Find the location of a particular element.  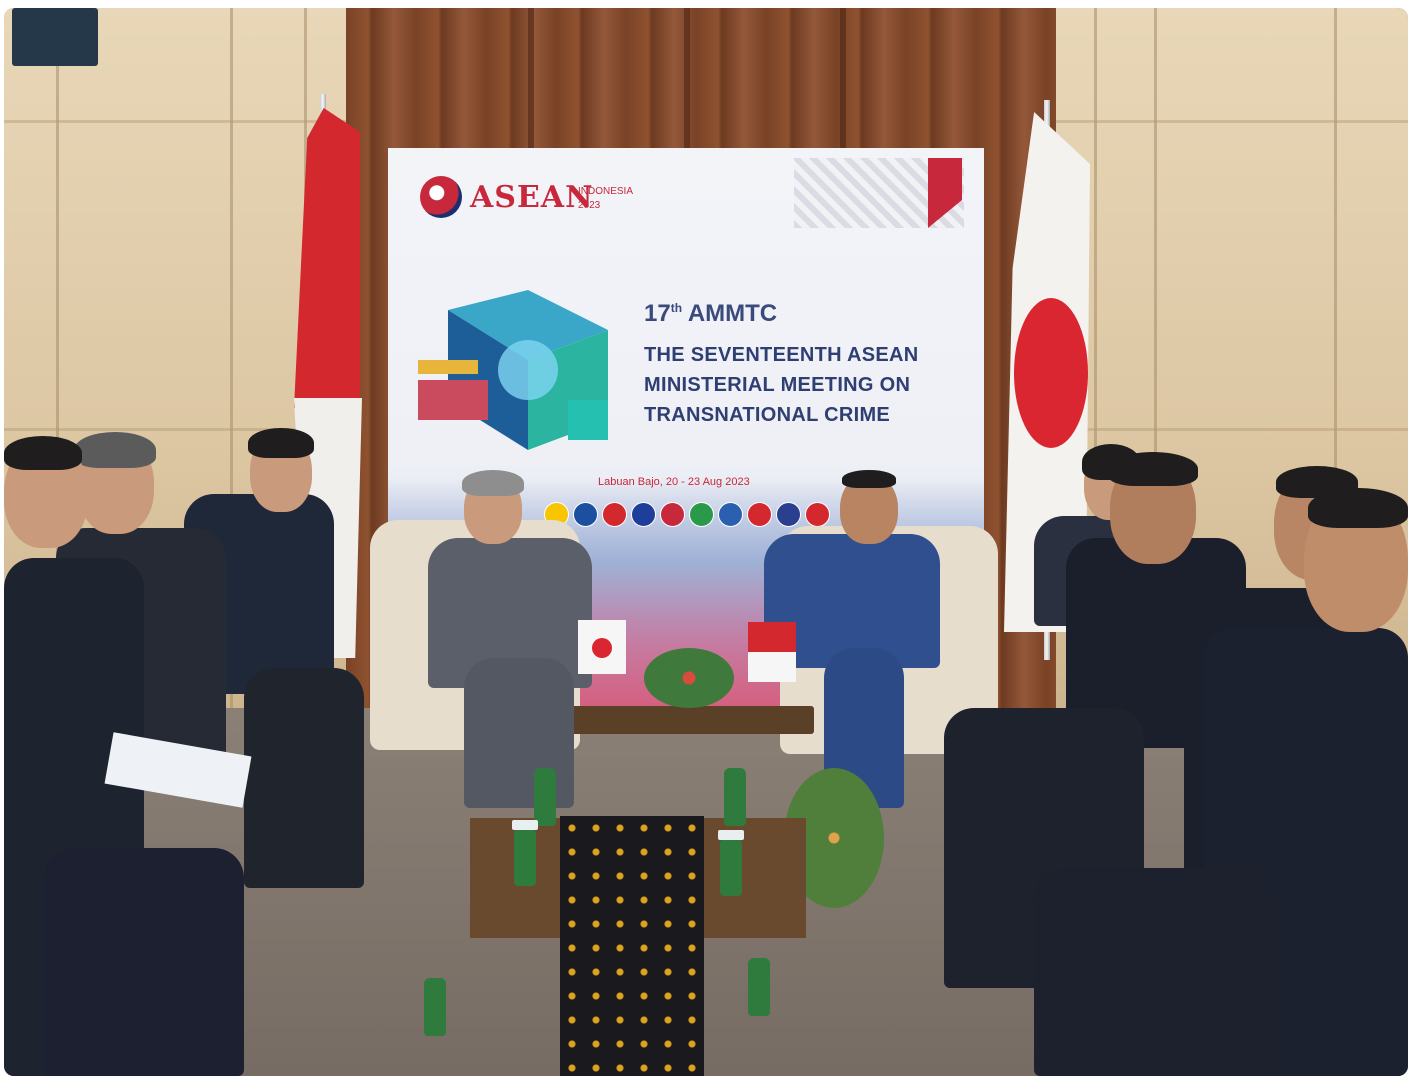

event-acronym: AMMTC is located at coordinates (732, 313).